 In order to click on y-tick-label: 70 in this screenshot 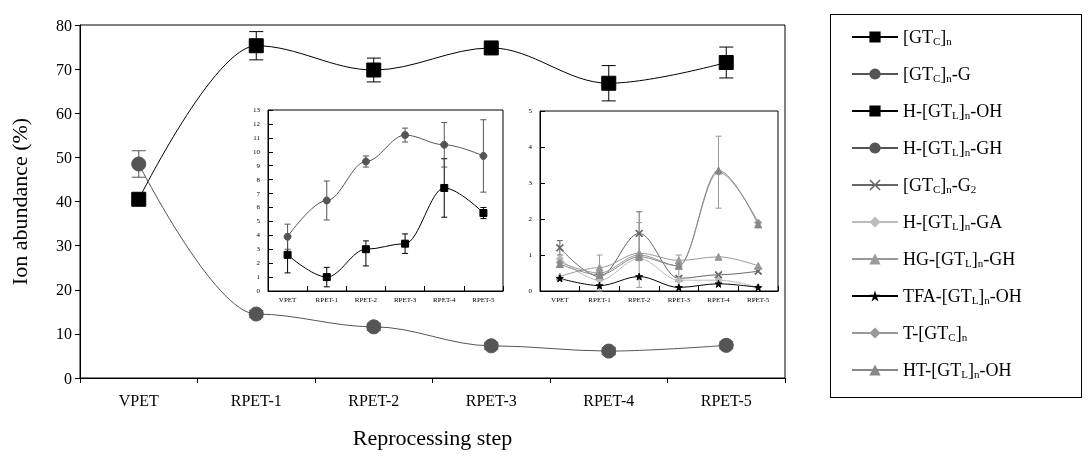, I will do `click(64, 69)`.